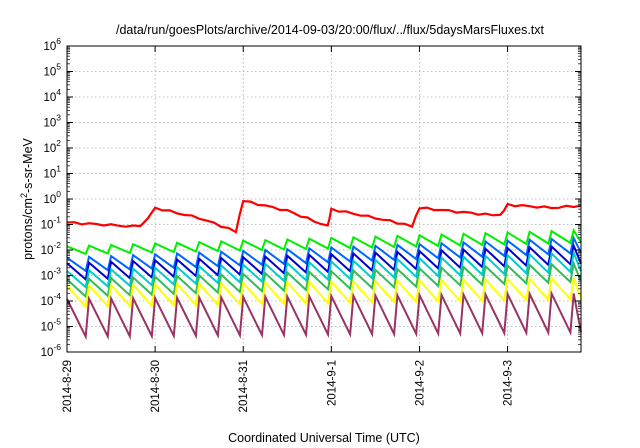  I want to click on x-tick-label: 2014-9-1, so click(332, 383).